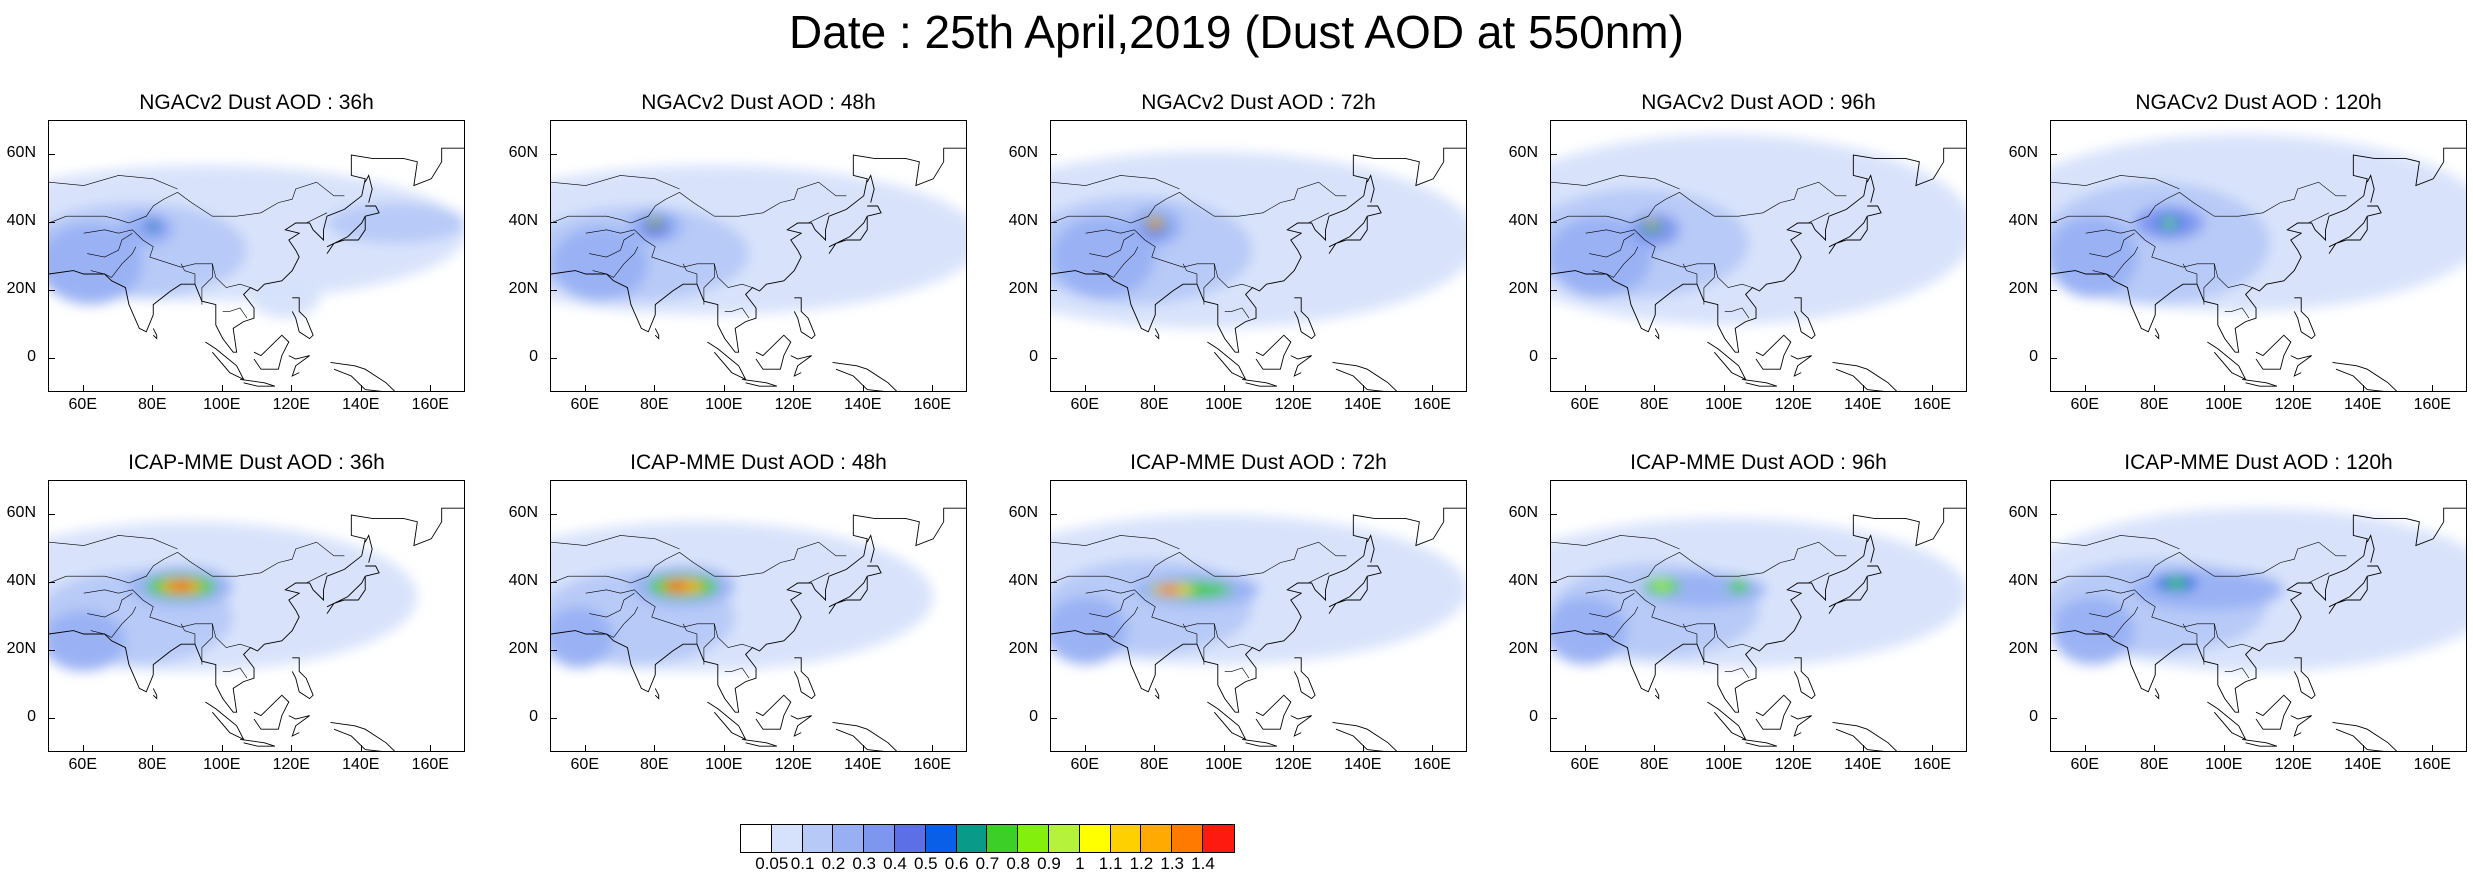 This screenshot has width=2473, height=874. Describe the element at coordinates (256, 102) in the screenshot. I see `panel-title: NGACv2 Dust AOD : 36h` at that location.